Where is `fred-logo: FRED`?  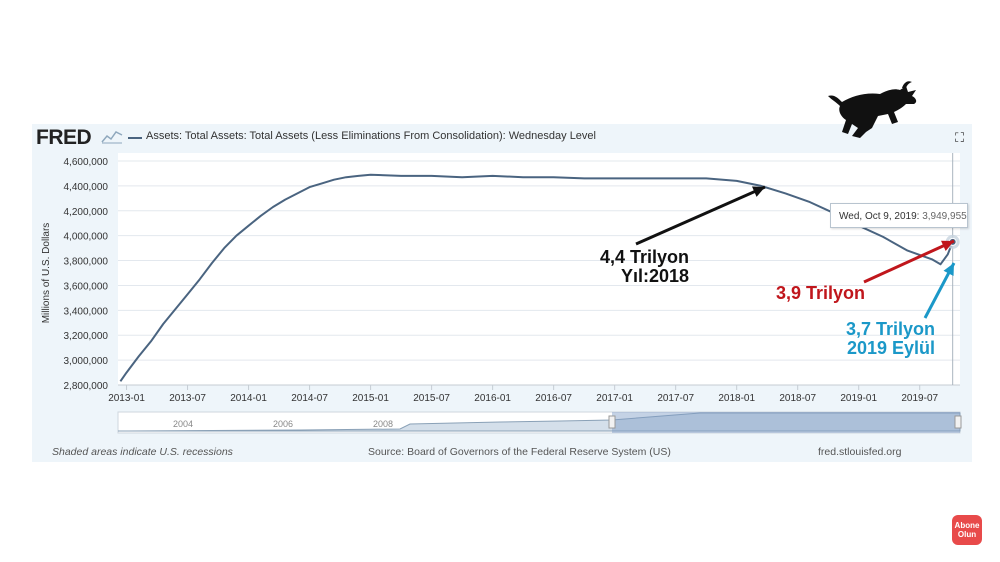
fred-logo: FRED is located at coordinates (64, 137).